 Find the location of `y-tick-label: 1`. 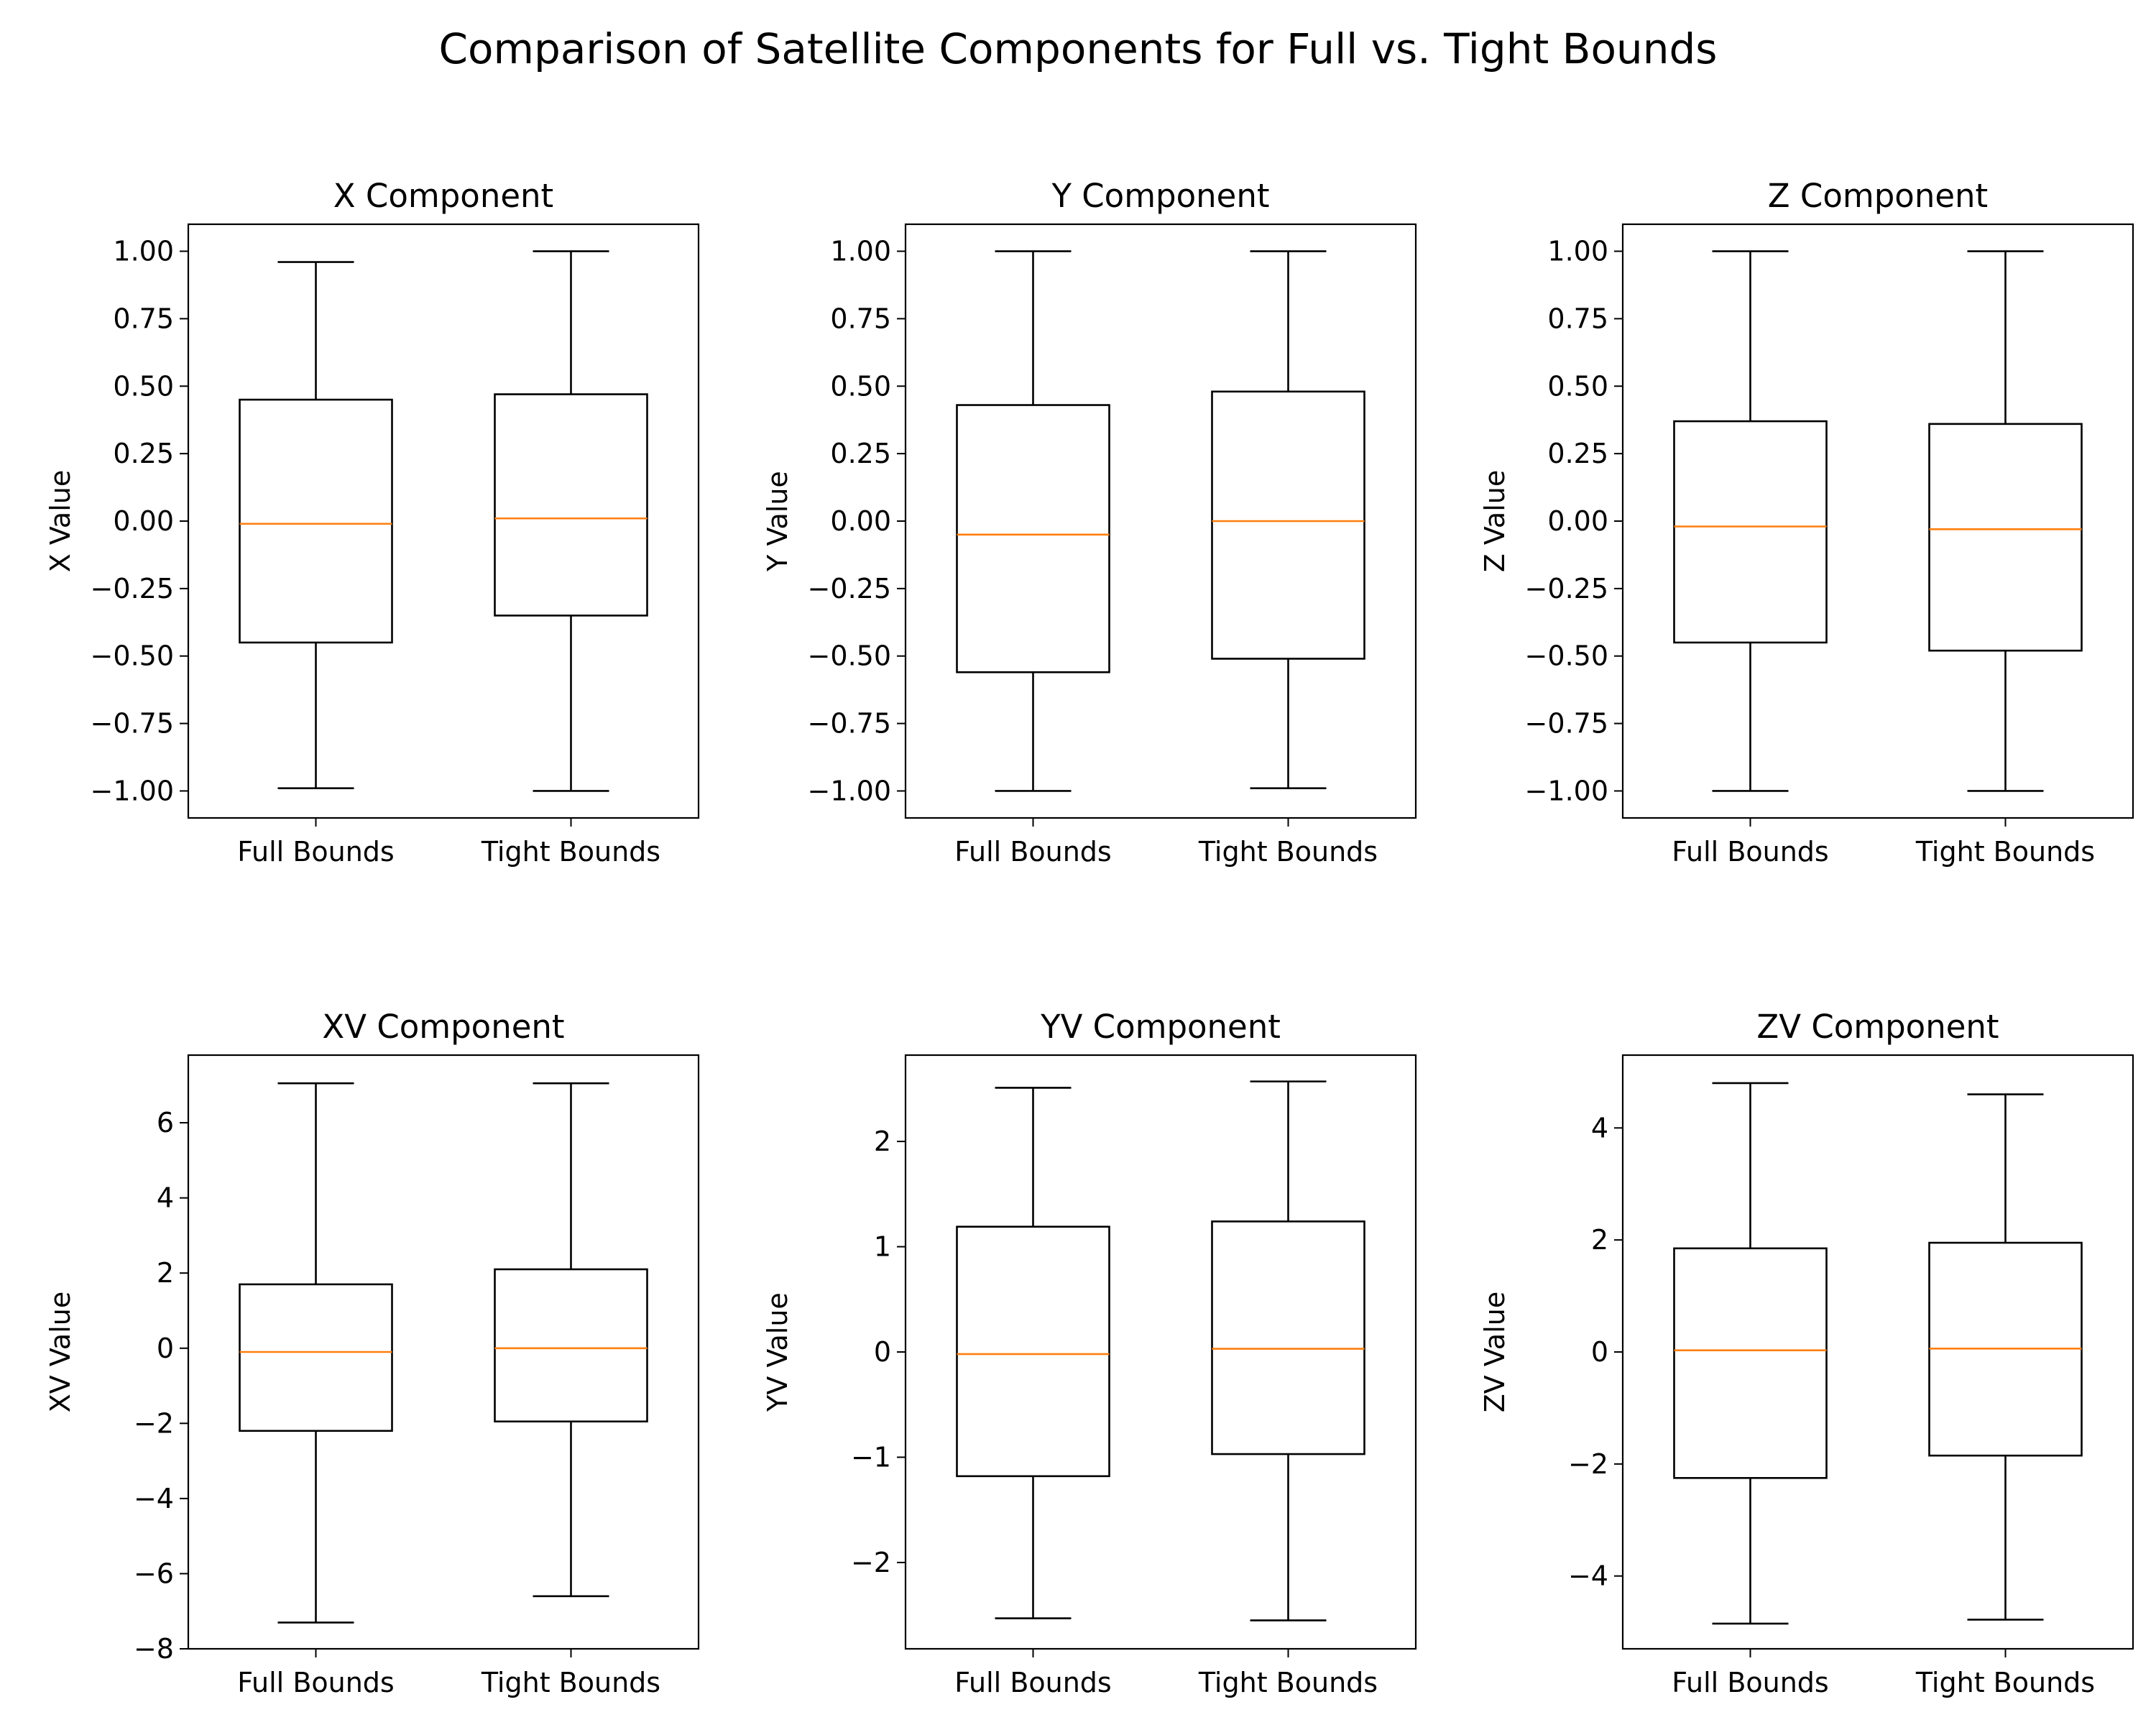

y-tick-label: 1 is located at coordinates (882, 1247).